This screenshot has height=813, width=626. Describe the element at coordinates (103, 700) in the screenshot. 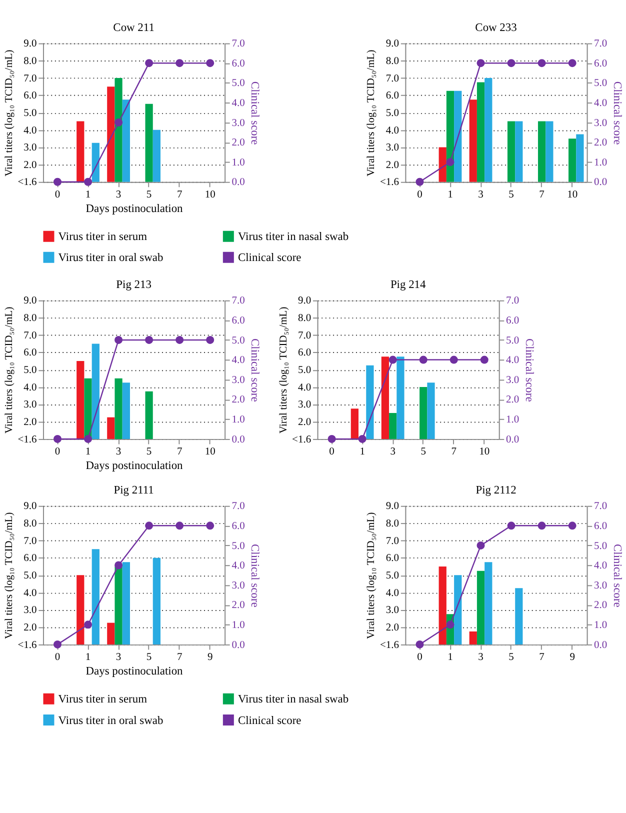

I see `legend-label: Virus titer in serum` at that location.